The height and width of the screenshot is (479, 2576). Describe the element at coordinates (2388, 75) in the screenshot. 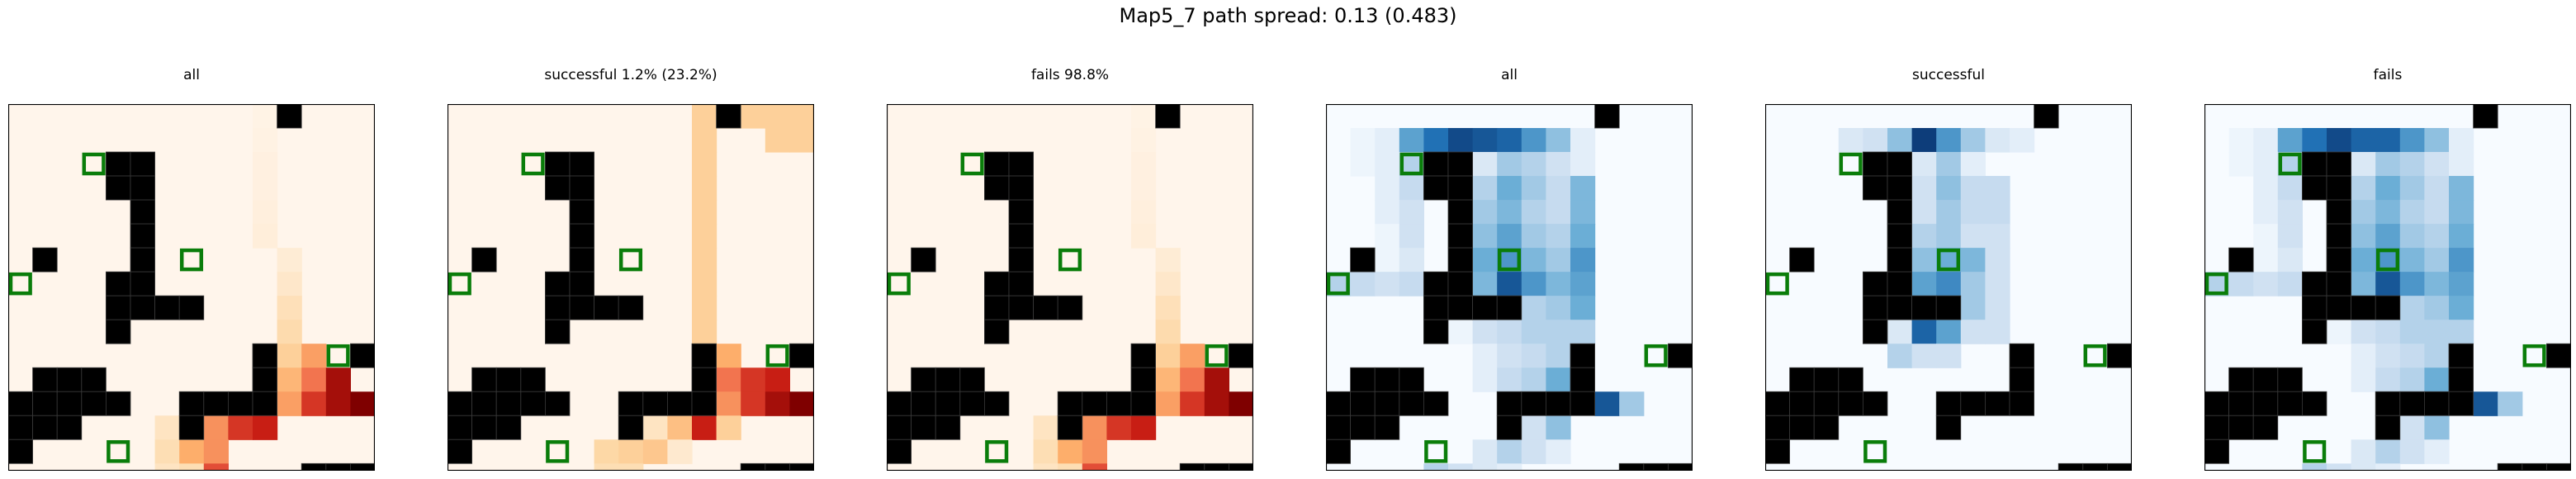

I see `panel-6-title: fails` at that location.